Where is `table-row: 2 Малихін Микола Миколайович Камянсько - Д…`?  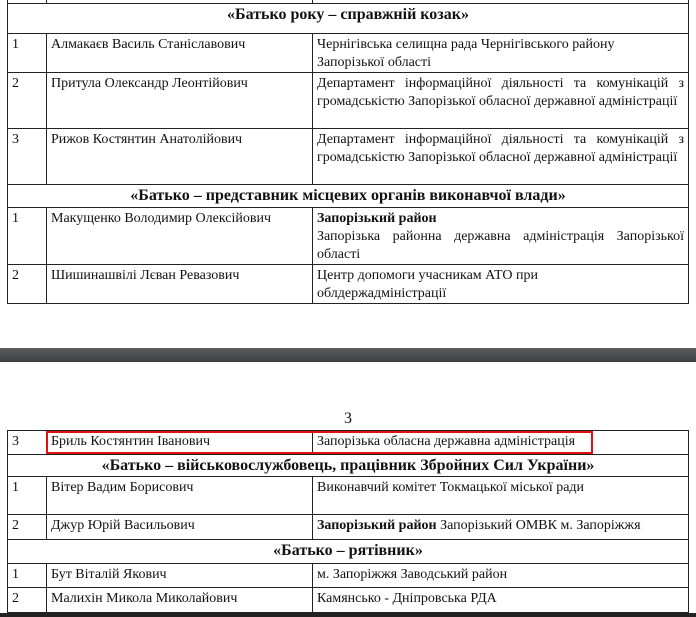
table-row: 2 Малихін Микола Миколайович Камянсько - Д… is located at coordinates (348, 600).